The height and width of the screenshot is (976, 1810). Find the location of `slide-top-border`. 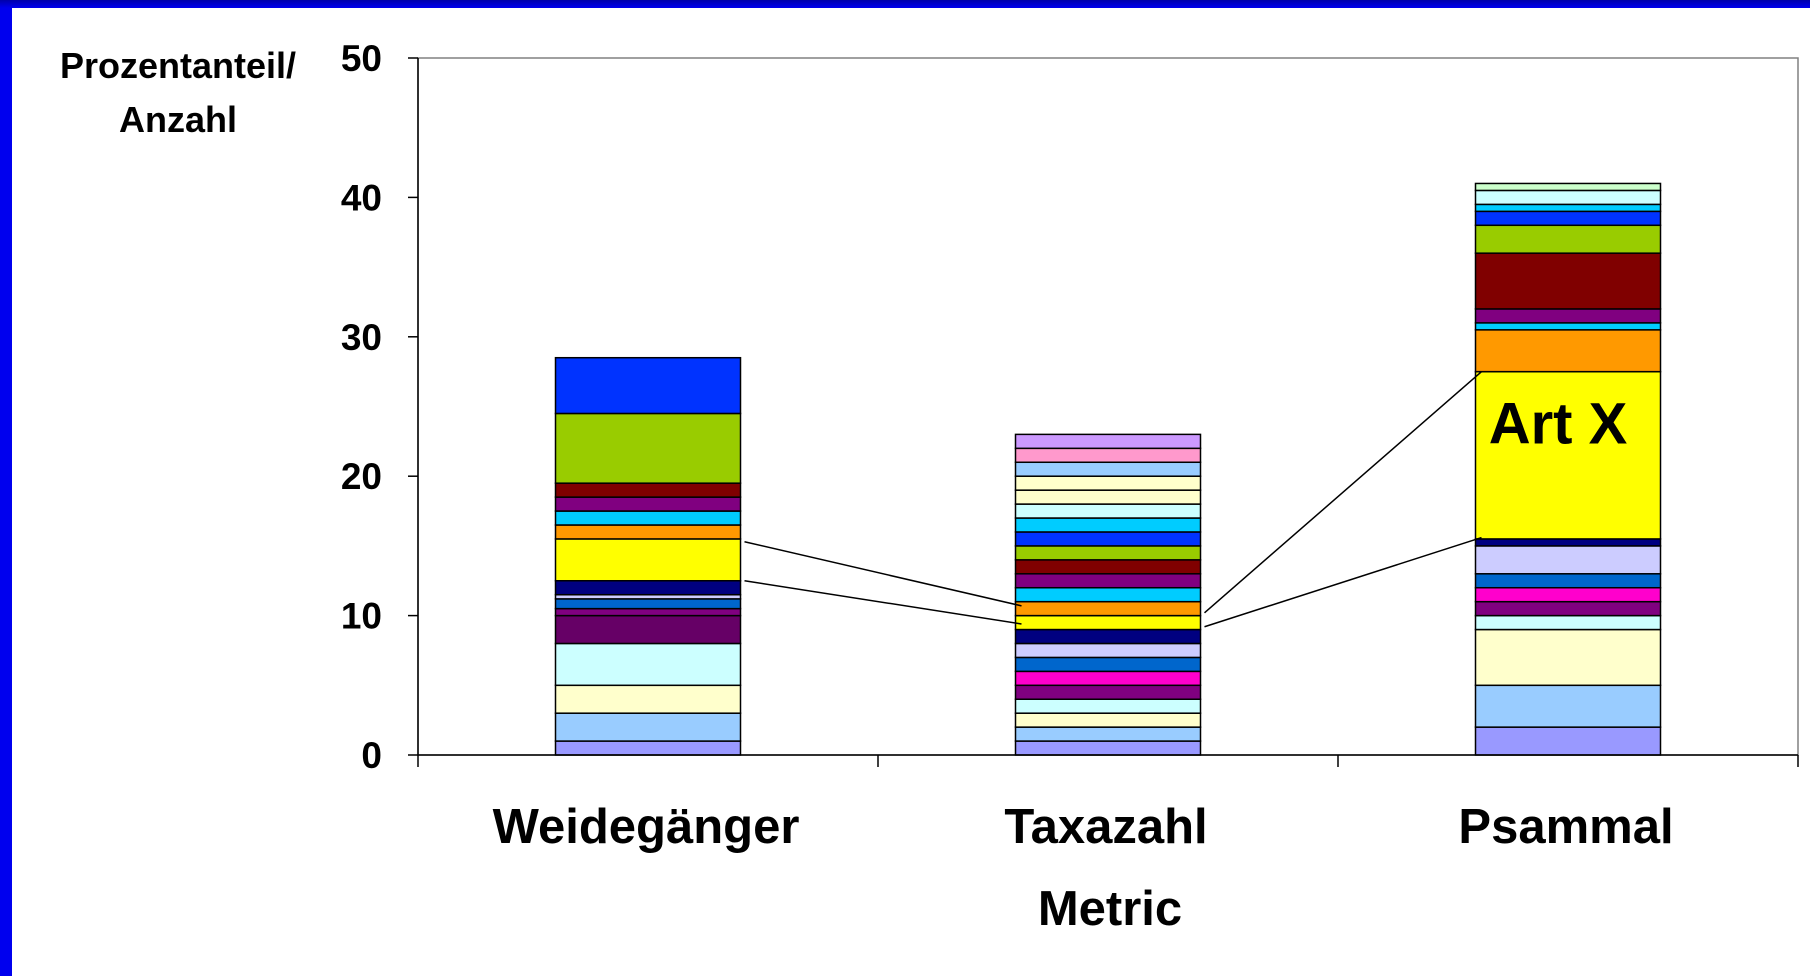

slide-top-border is located at coordinates (905, 4).